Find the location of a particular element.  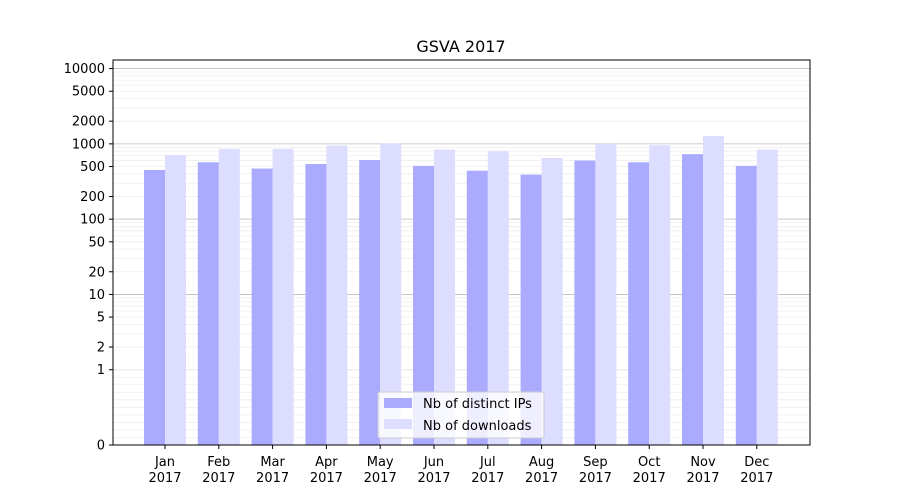

x-tick-label-month: Jan is located at coordinates (164, 462).